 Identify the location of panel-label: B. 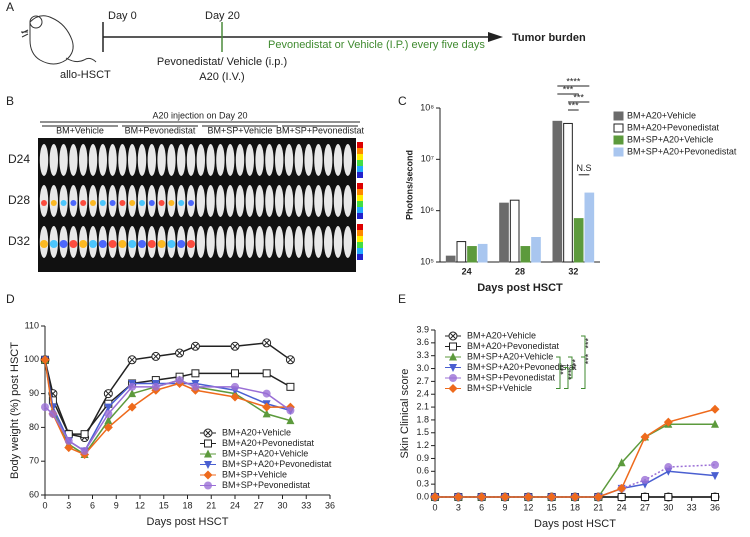
(10, 101).